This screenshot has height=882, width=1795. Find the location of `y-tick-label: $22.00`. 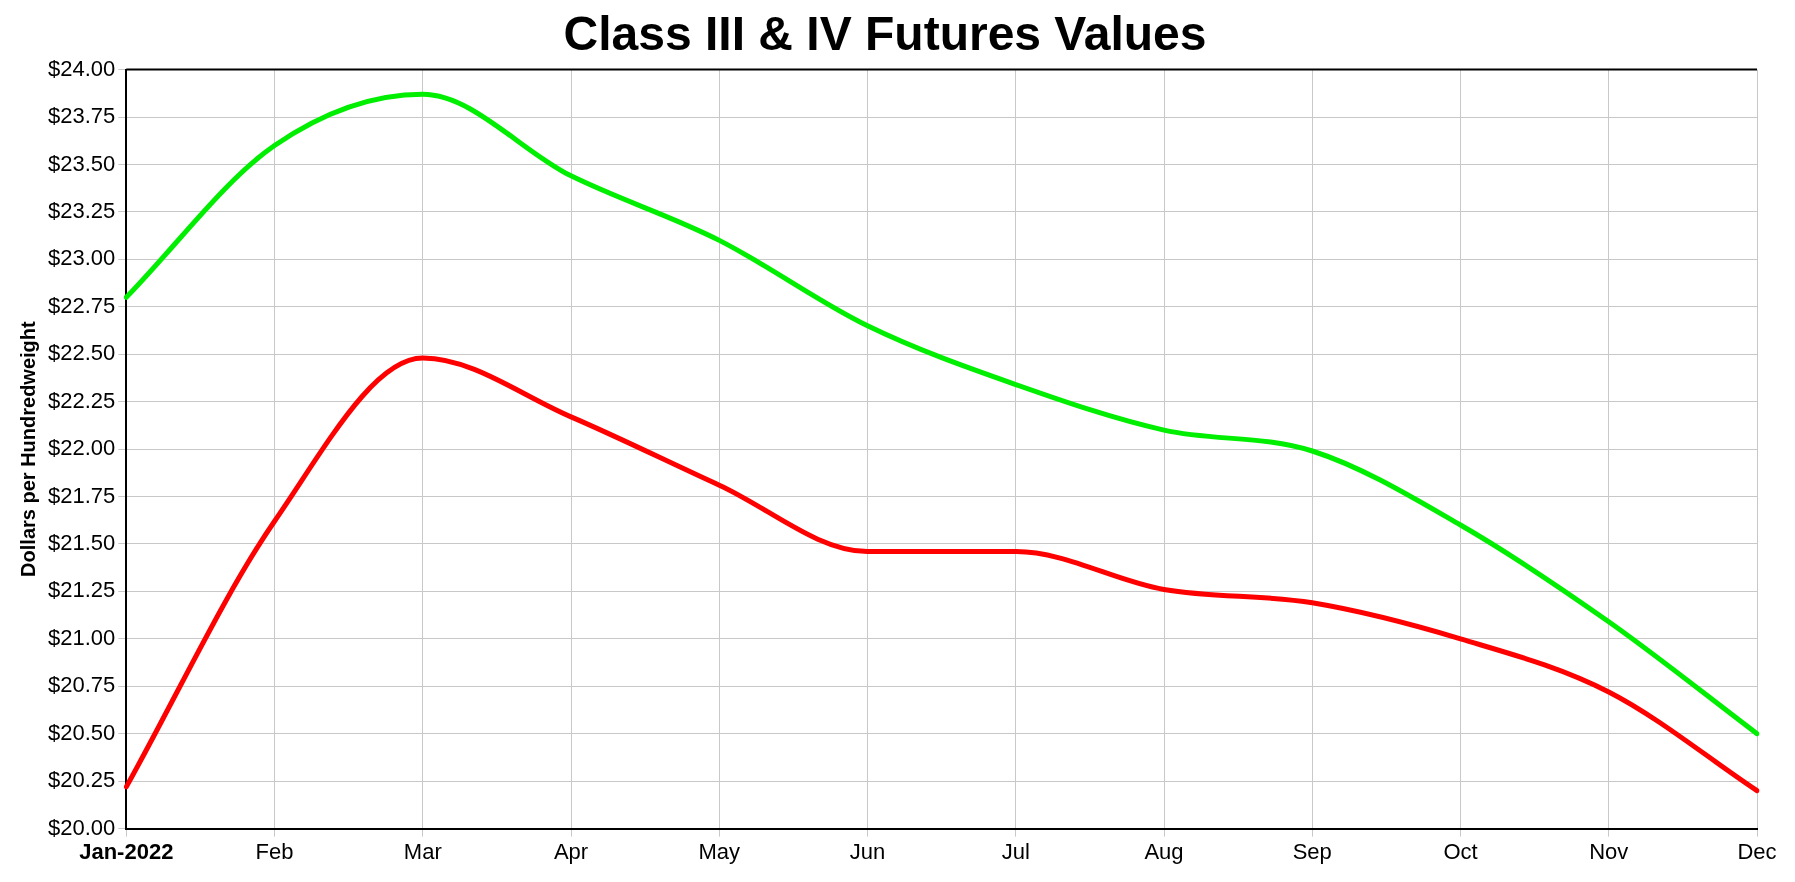

y-tick-label: $22.00 is located at coordinates (81, 448).